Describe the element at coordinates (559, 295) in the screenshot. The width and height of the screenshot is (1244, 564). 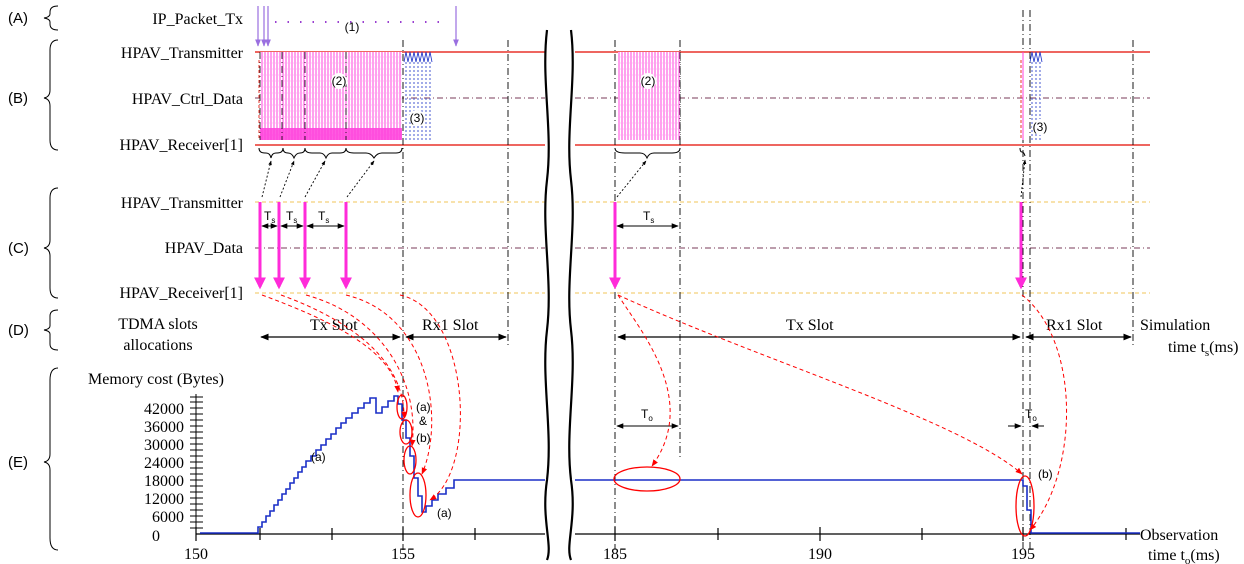
I see `axis-break` at that location.